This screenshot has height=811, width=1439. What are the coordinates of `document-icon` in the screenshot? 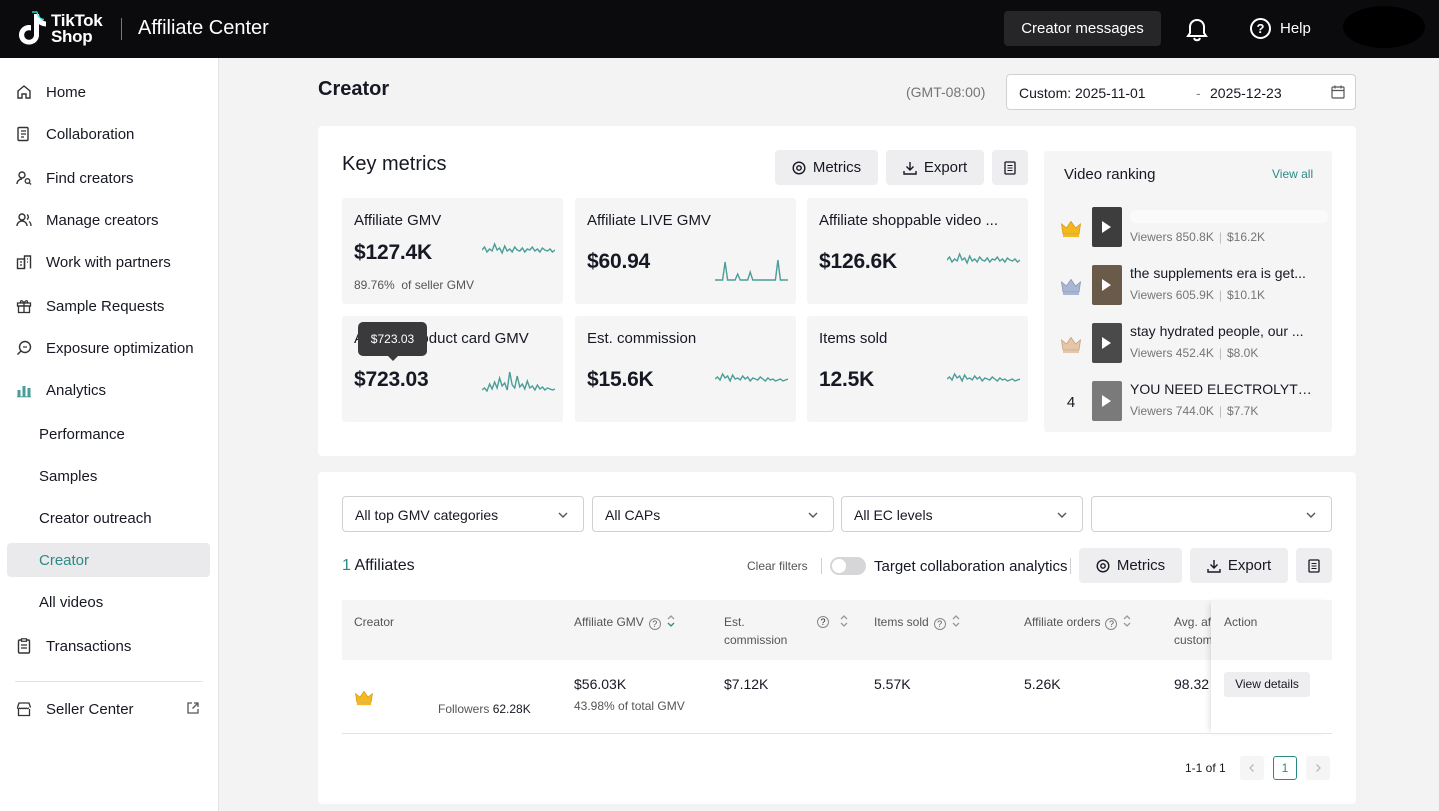 It's located at (1314, 565).